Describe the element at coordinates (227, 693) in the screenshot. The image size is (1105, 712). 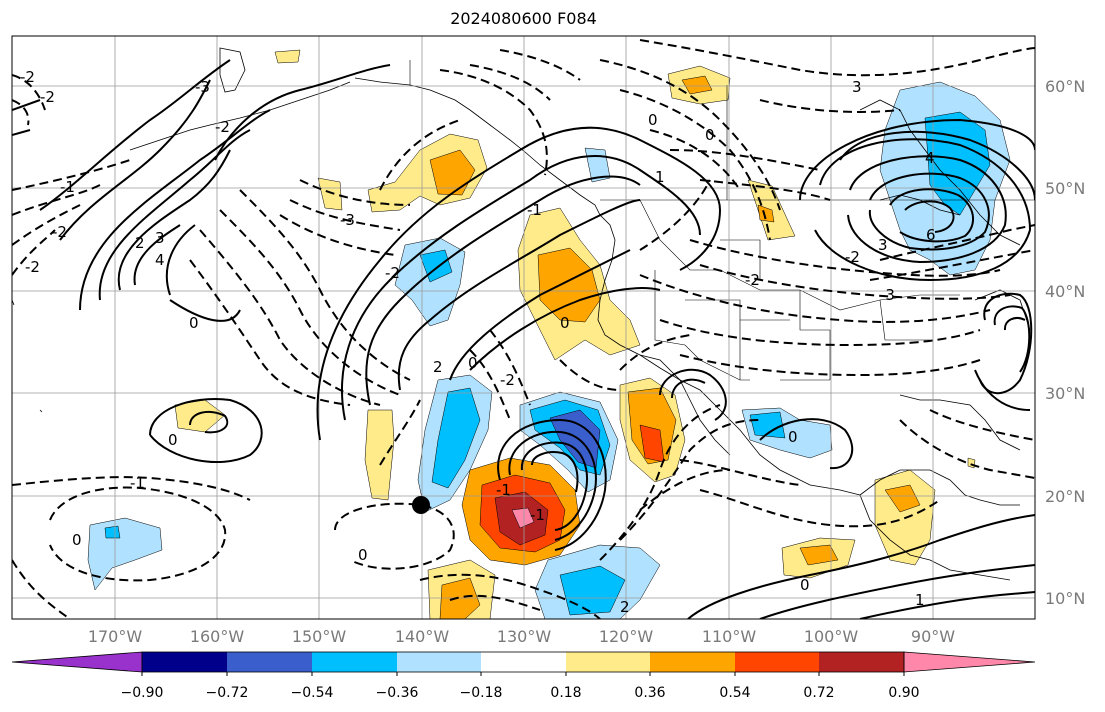
I see `colorbar-tick-label: −0.72` at that location.